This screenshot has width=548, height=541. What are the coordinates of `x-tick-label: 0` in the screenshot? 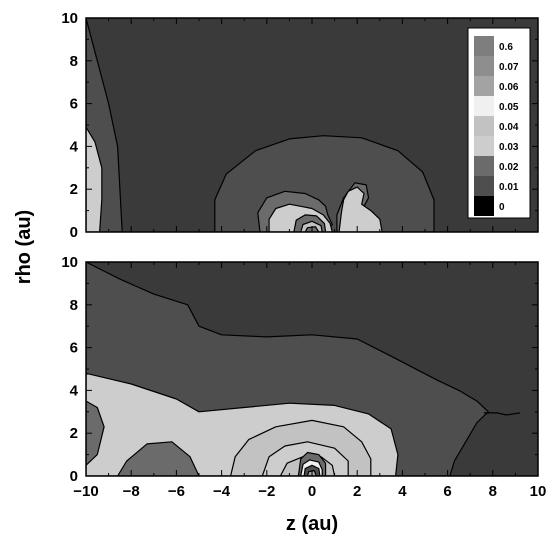 It's located at (312, 491).